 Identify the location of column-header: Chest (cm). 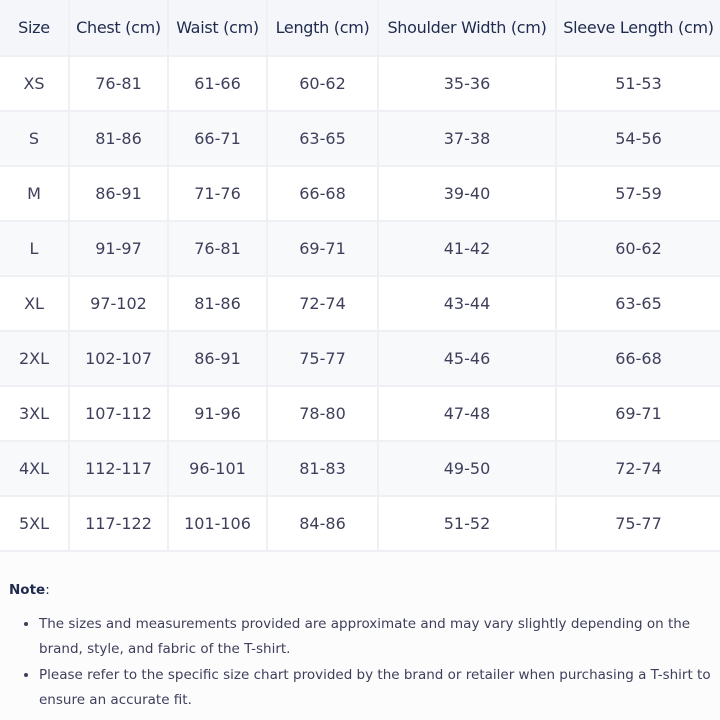
(119, 28).